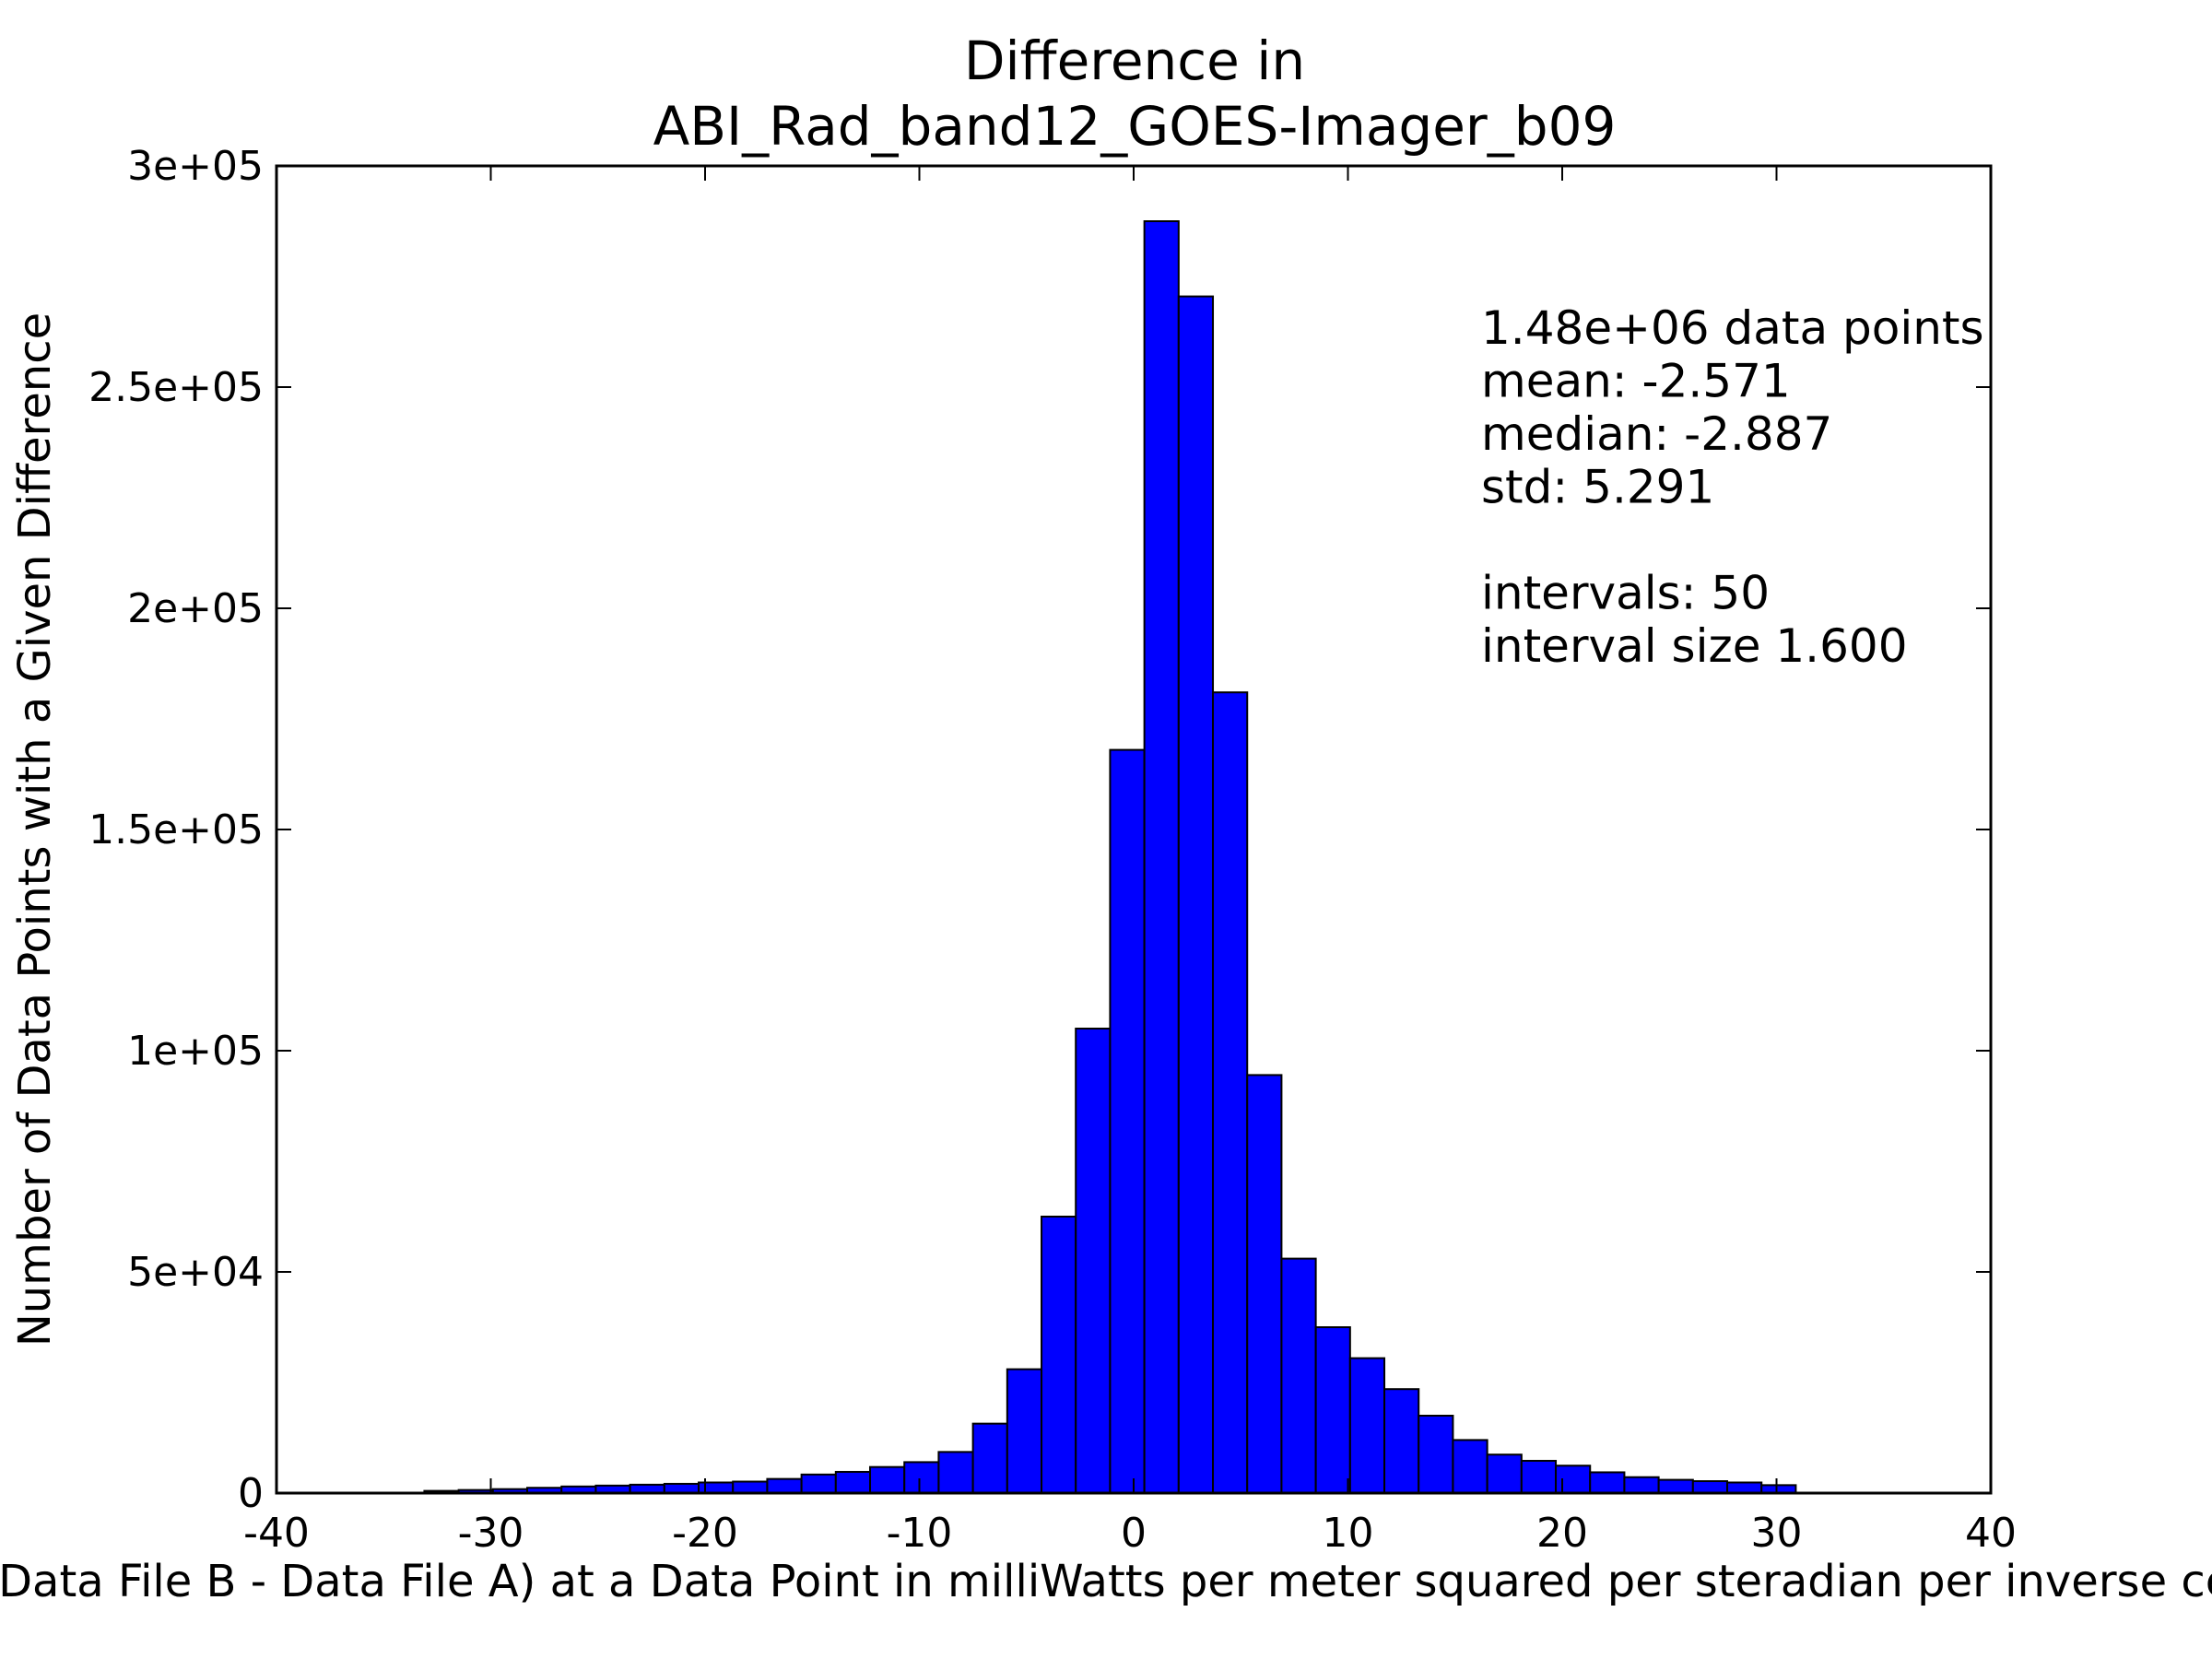 This screenshot has height=1659, width=2212. Describe the element at coordinates (251, 1493) in the screenshot. I see `y-tick-label: 0` at that location.